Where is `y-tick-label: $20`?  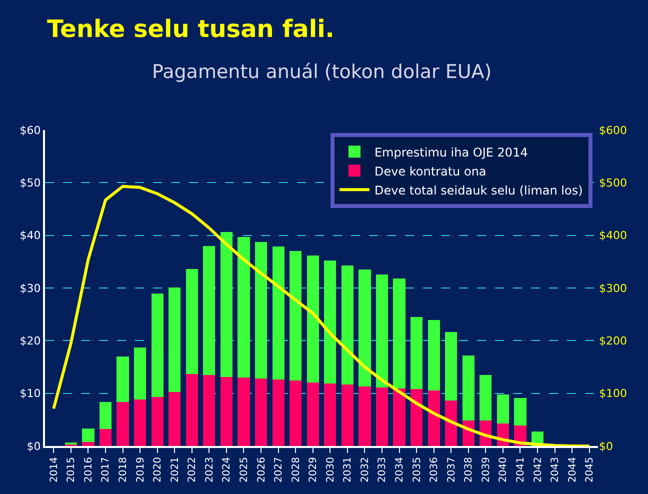 y-tick-label: $20 is located at coordinates (30, 341).